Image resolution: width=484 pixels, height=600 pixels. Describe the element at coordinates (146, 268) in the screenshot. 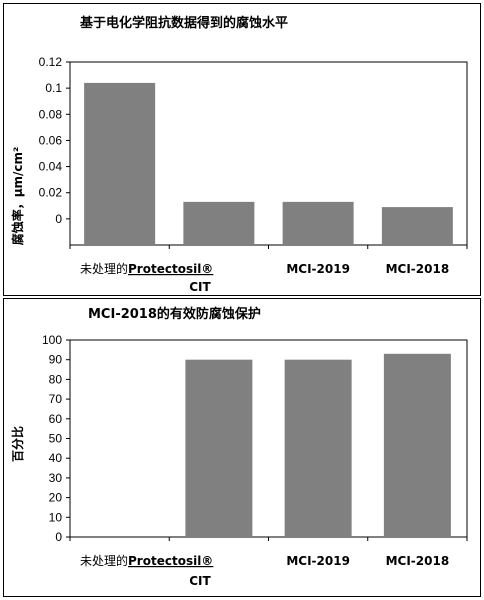

I see `top-xlabel-1: 未处理的Protectosil®` at that location.